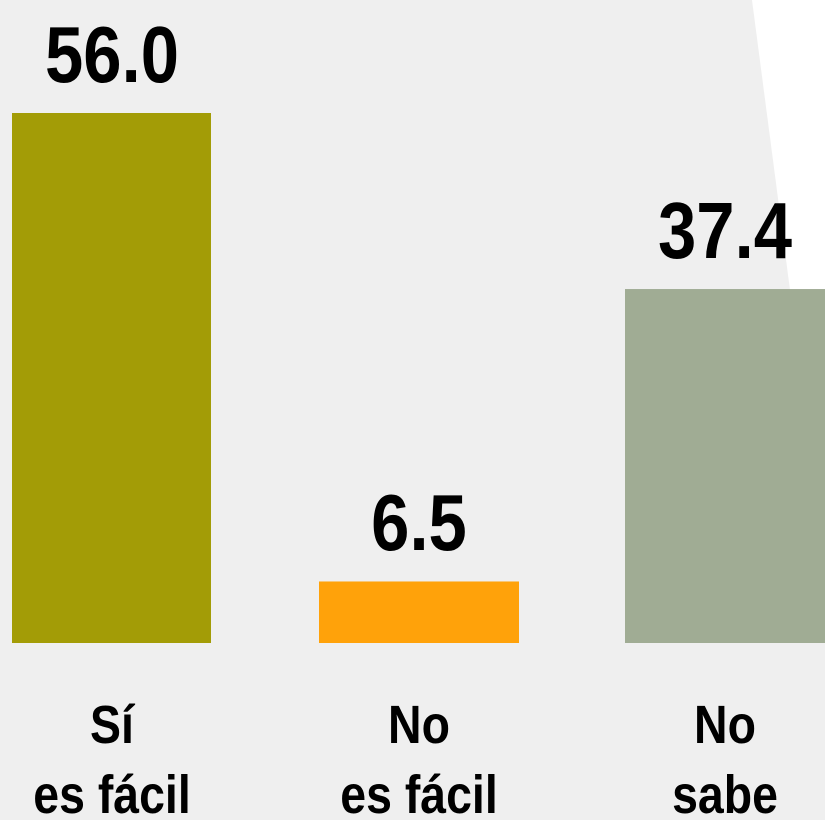 The height and width of the screenshot is (820, 825). I want to click on background-shape, so click(788, 145).